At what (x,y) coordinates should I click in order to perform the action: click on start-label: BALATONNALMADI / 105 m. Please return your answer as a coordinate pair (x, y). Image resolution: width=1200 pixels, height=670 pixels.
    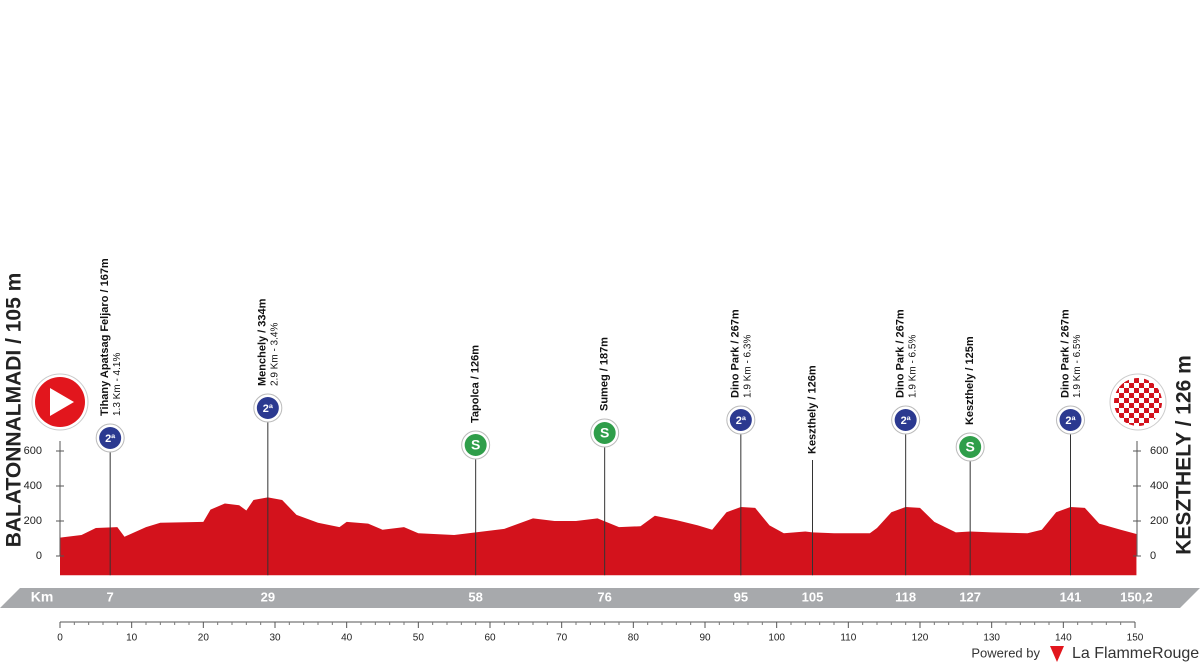
    Looking at the image, I should click on (14, 410).